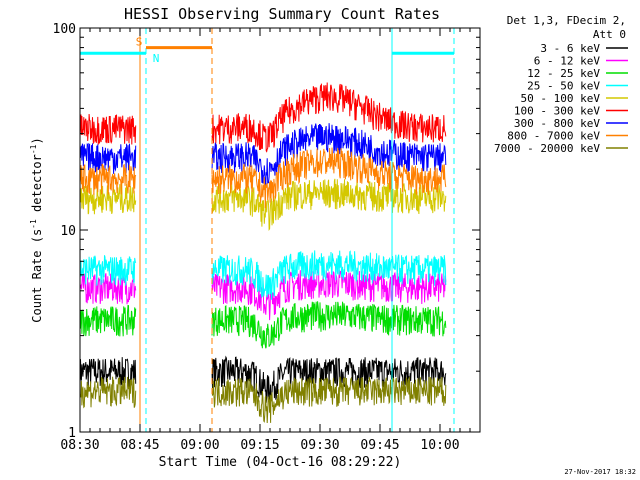 The height and width of the screenshot is (480, 640). Describe the element at coordinates (570, 48) in the screenshot. I see `legend-label-1: 3 - 6 keV` at that location.